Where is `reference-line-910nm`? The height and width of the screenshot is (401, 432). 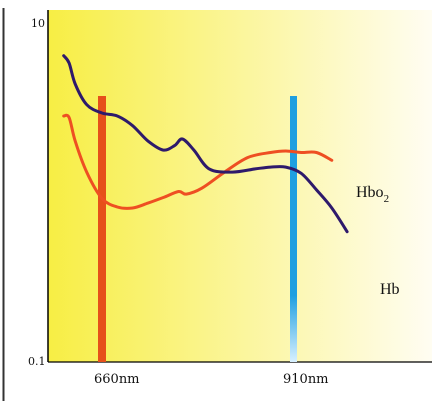 reference-line-910nm is located at coordinates (293, 229).